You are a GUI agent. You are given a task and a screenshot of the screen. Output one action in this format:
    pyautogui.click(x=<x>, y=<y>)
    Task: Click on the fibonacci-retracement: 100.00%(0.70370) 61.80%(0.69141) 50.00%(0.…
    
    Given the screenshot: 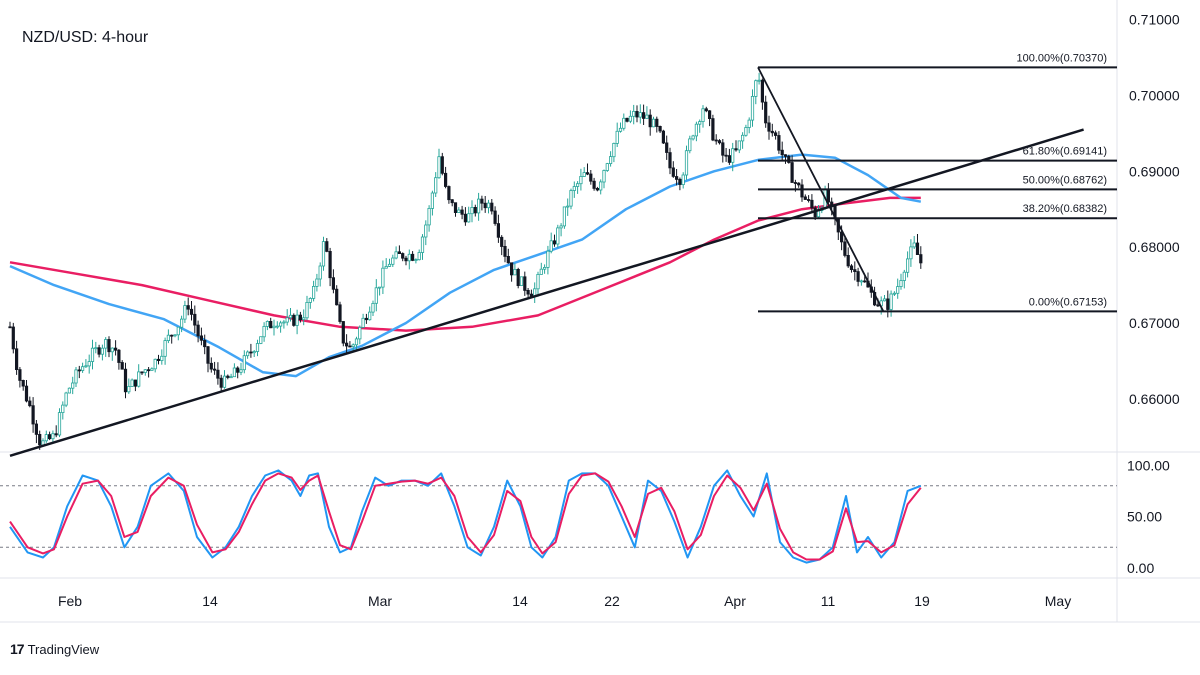 What is the action you would take?
    pyautogui.click(x=937, y=182)
    